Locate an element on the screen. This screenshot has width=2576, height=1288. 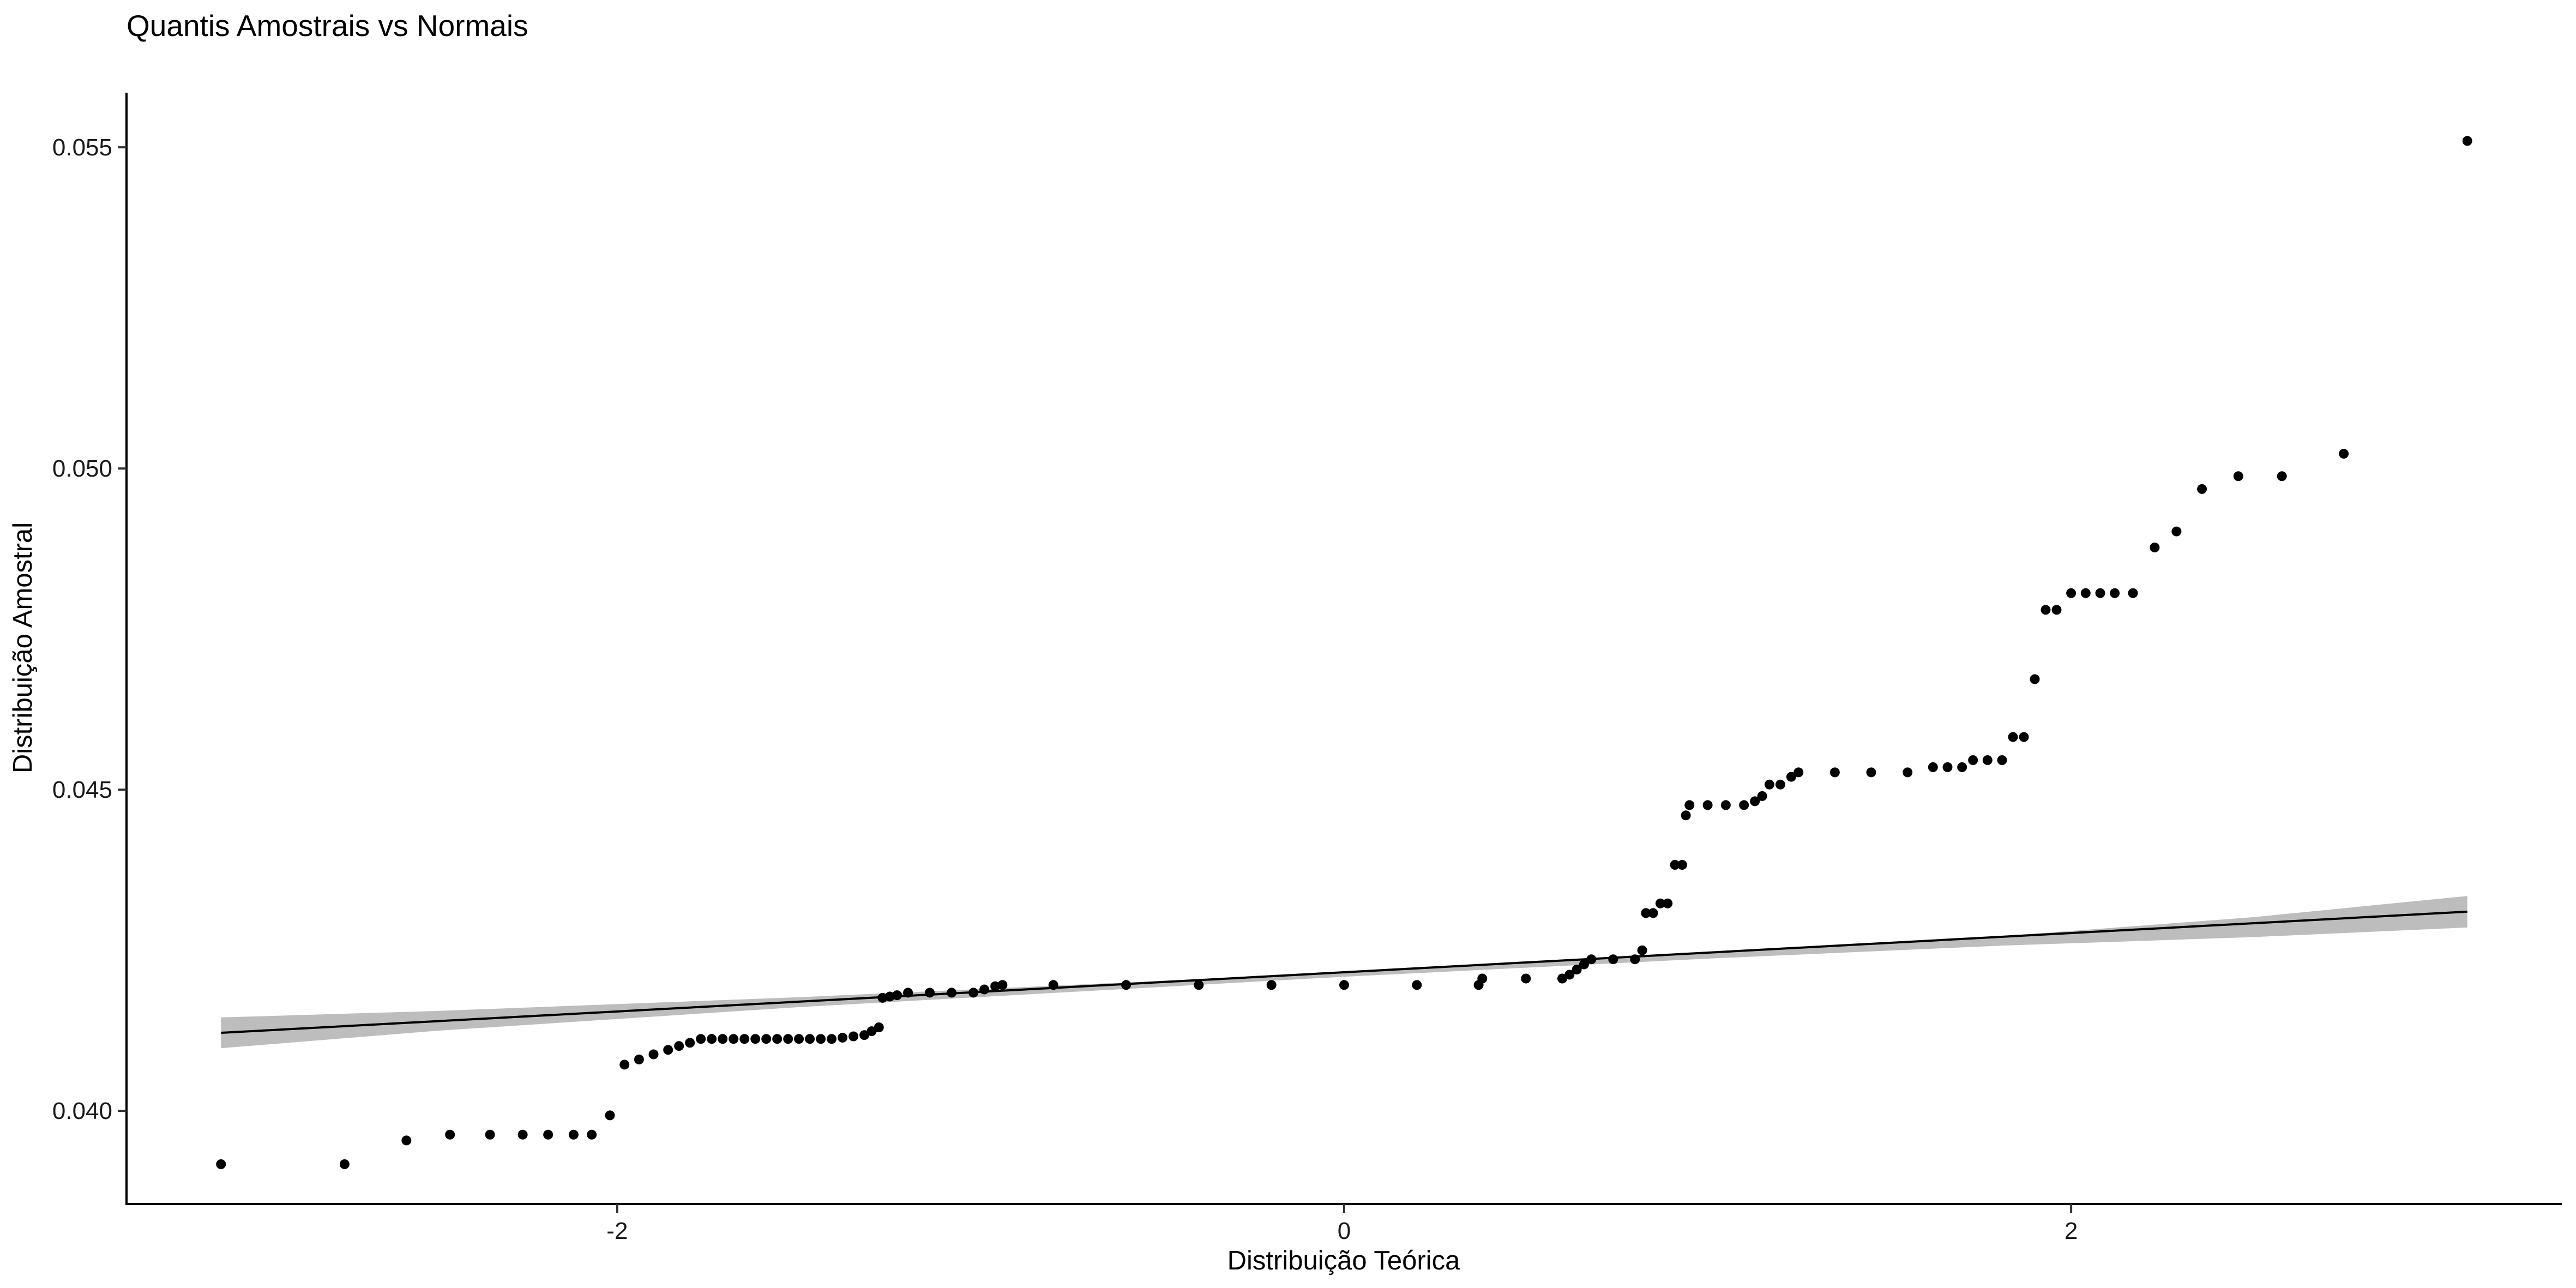
reference-line-layer is located at coordinates (1344, 972).